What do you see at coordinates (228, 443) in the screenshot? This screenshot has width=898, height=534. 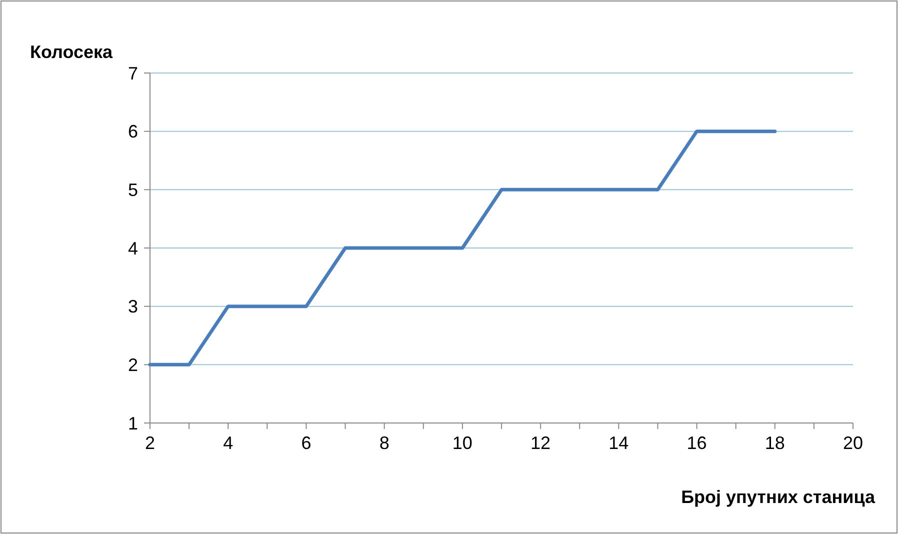 I see `x-tick-label: 4` at bounding box center [228, 443].